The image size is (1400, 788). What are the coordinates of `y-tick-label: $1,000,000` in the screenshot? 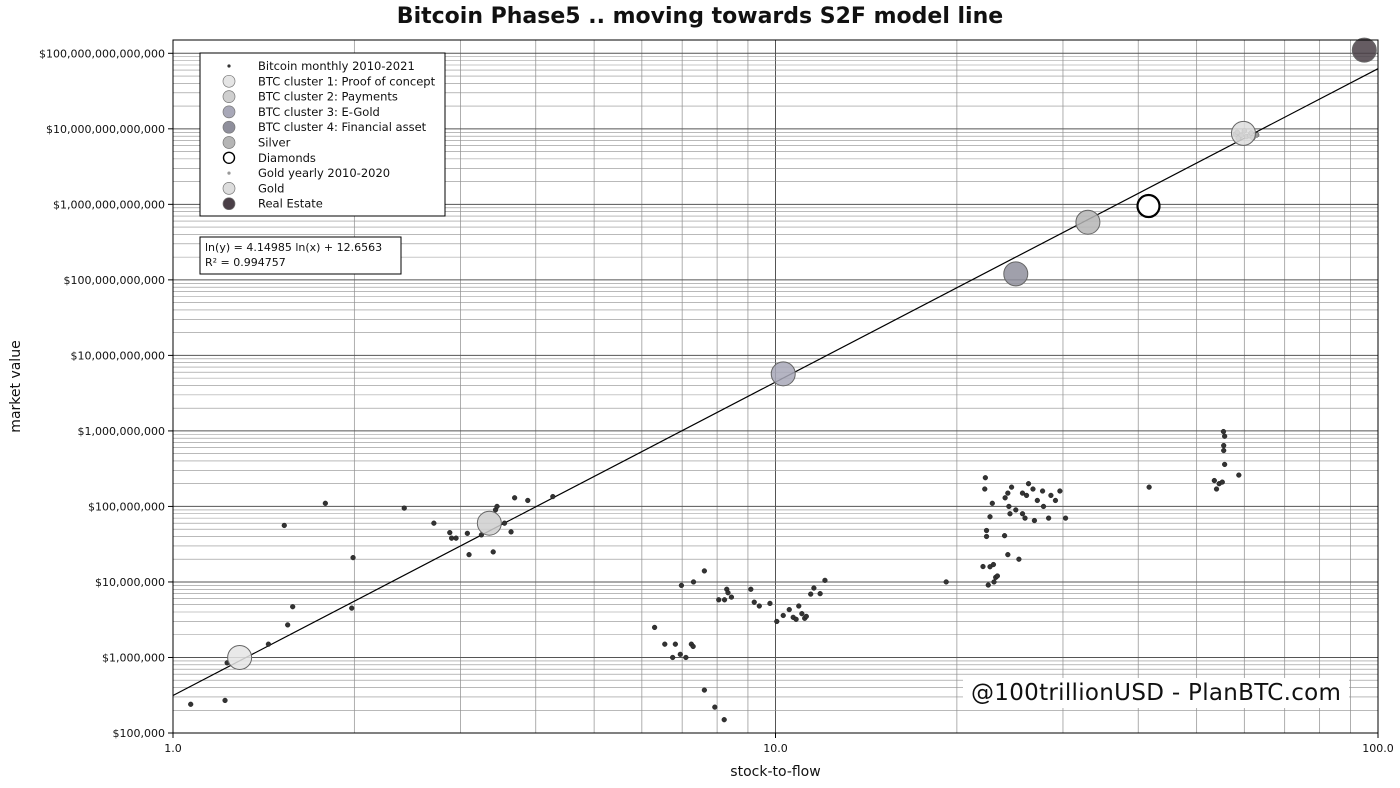 It's located at (133, 657).